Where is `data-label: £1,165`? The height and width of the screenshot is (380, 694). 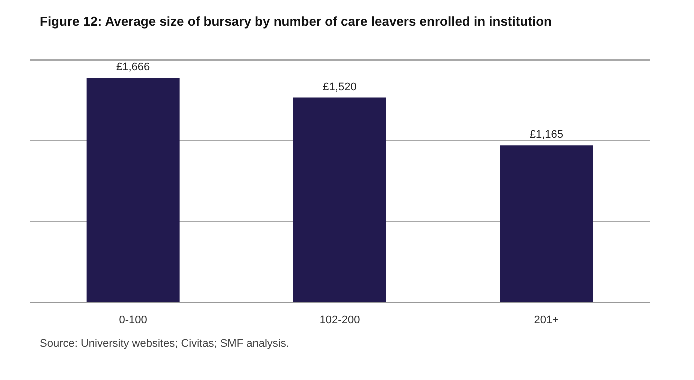
data-label: £1,165 is located at coordinates (547, 135).